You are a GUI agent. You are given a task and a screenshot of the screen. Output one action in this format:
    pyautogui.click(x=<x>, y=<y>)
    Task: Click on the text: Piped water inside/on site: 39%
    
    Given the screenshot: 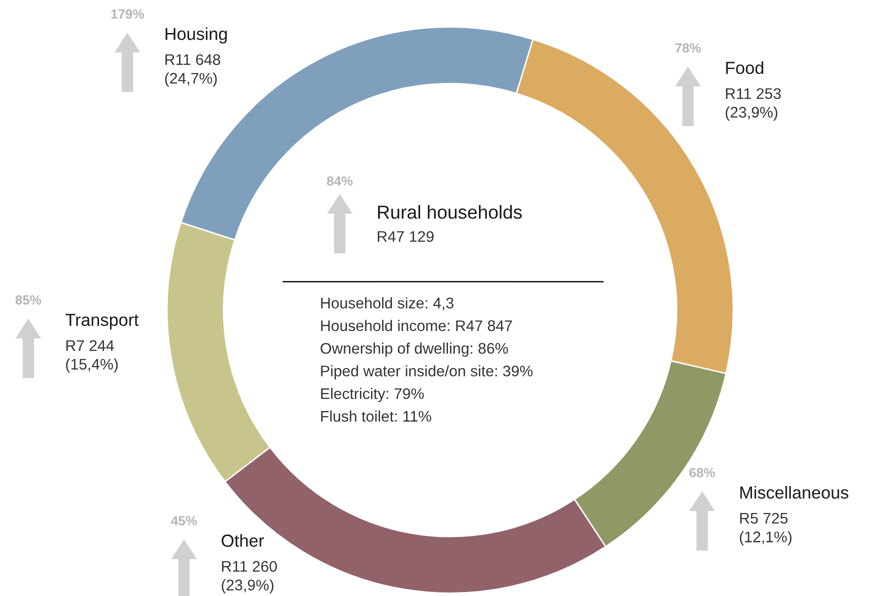 What is the action you would take?
    pyautogui.click(x=427, y=372)
    